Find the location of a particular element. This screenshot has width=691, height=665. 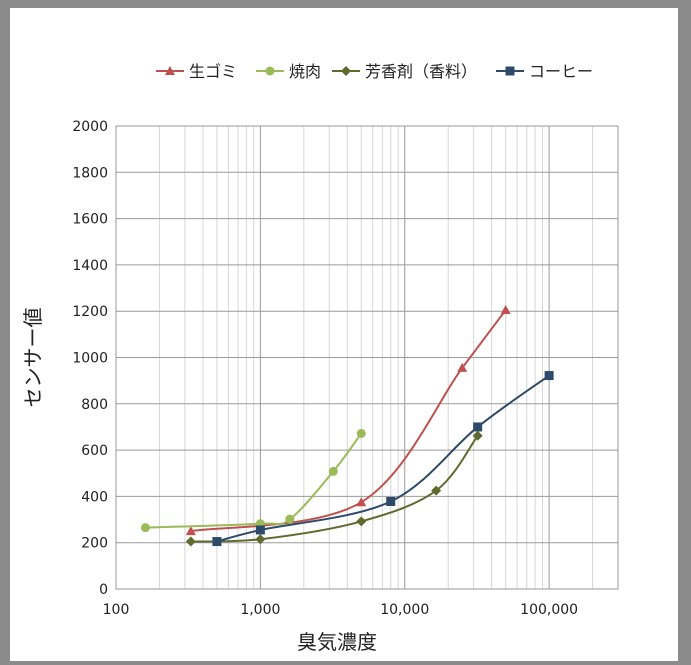

y-tick-label: 600 is located at coordinates (94, 451).